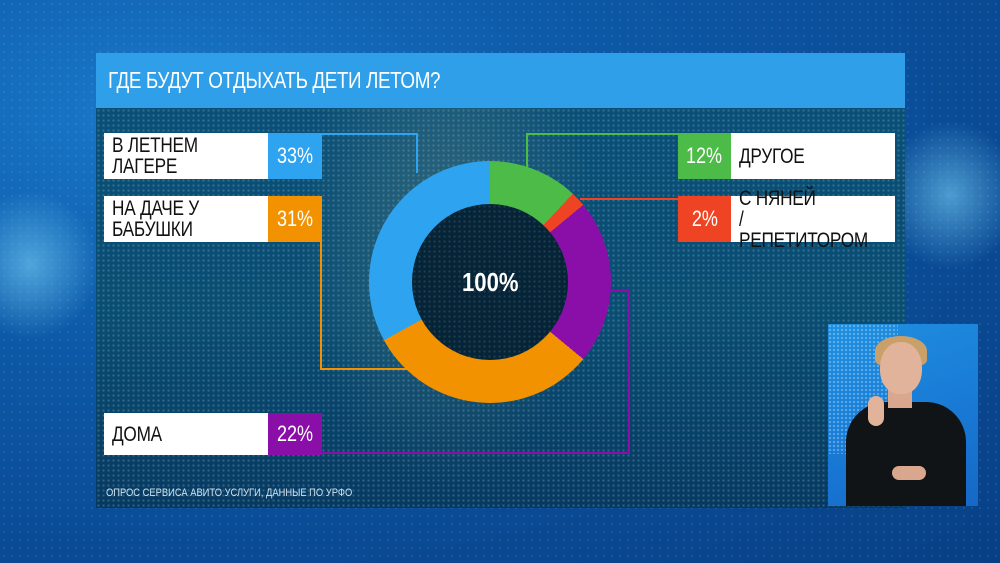 The image size is (1000, 563). What do you see at coordinates (295, 434) in the screenshot?
I see `legend-value-home: 22%` at bounding box center [295, 434].